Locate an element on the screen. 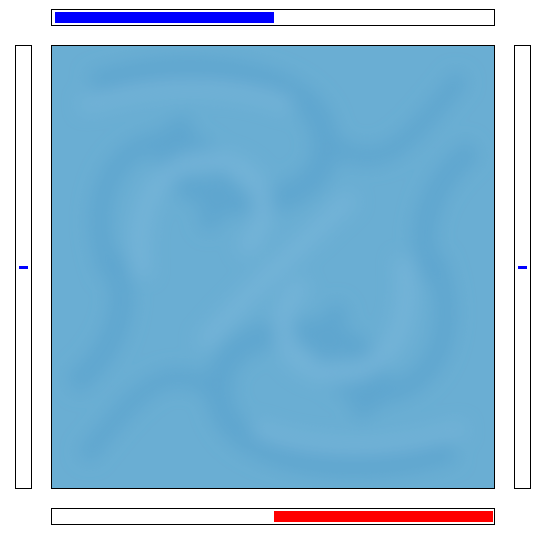 The width and height of the screenshot is (539, 539). left-paddle-track is located at coordinates (23, 267).